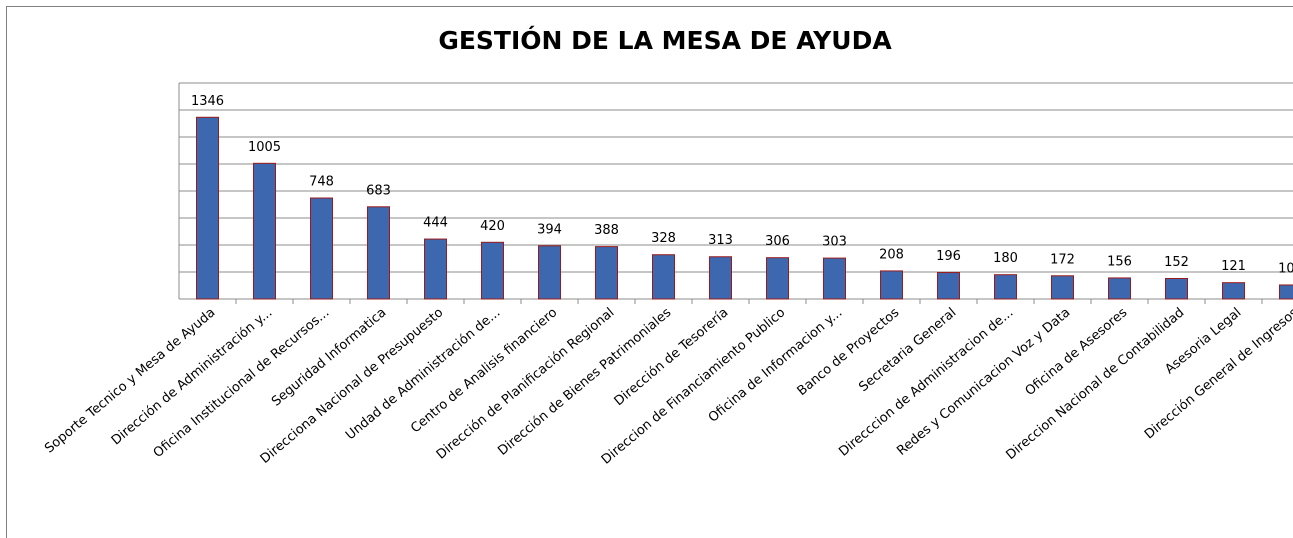 The width and height of the screenshot is (1293, 538). Describe the element at coordinates (907, 350) in the screenshot. I see `x-tick-label: Secretaria General` at that location.